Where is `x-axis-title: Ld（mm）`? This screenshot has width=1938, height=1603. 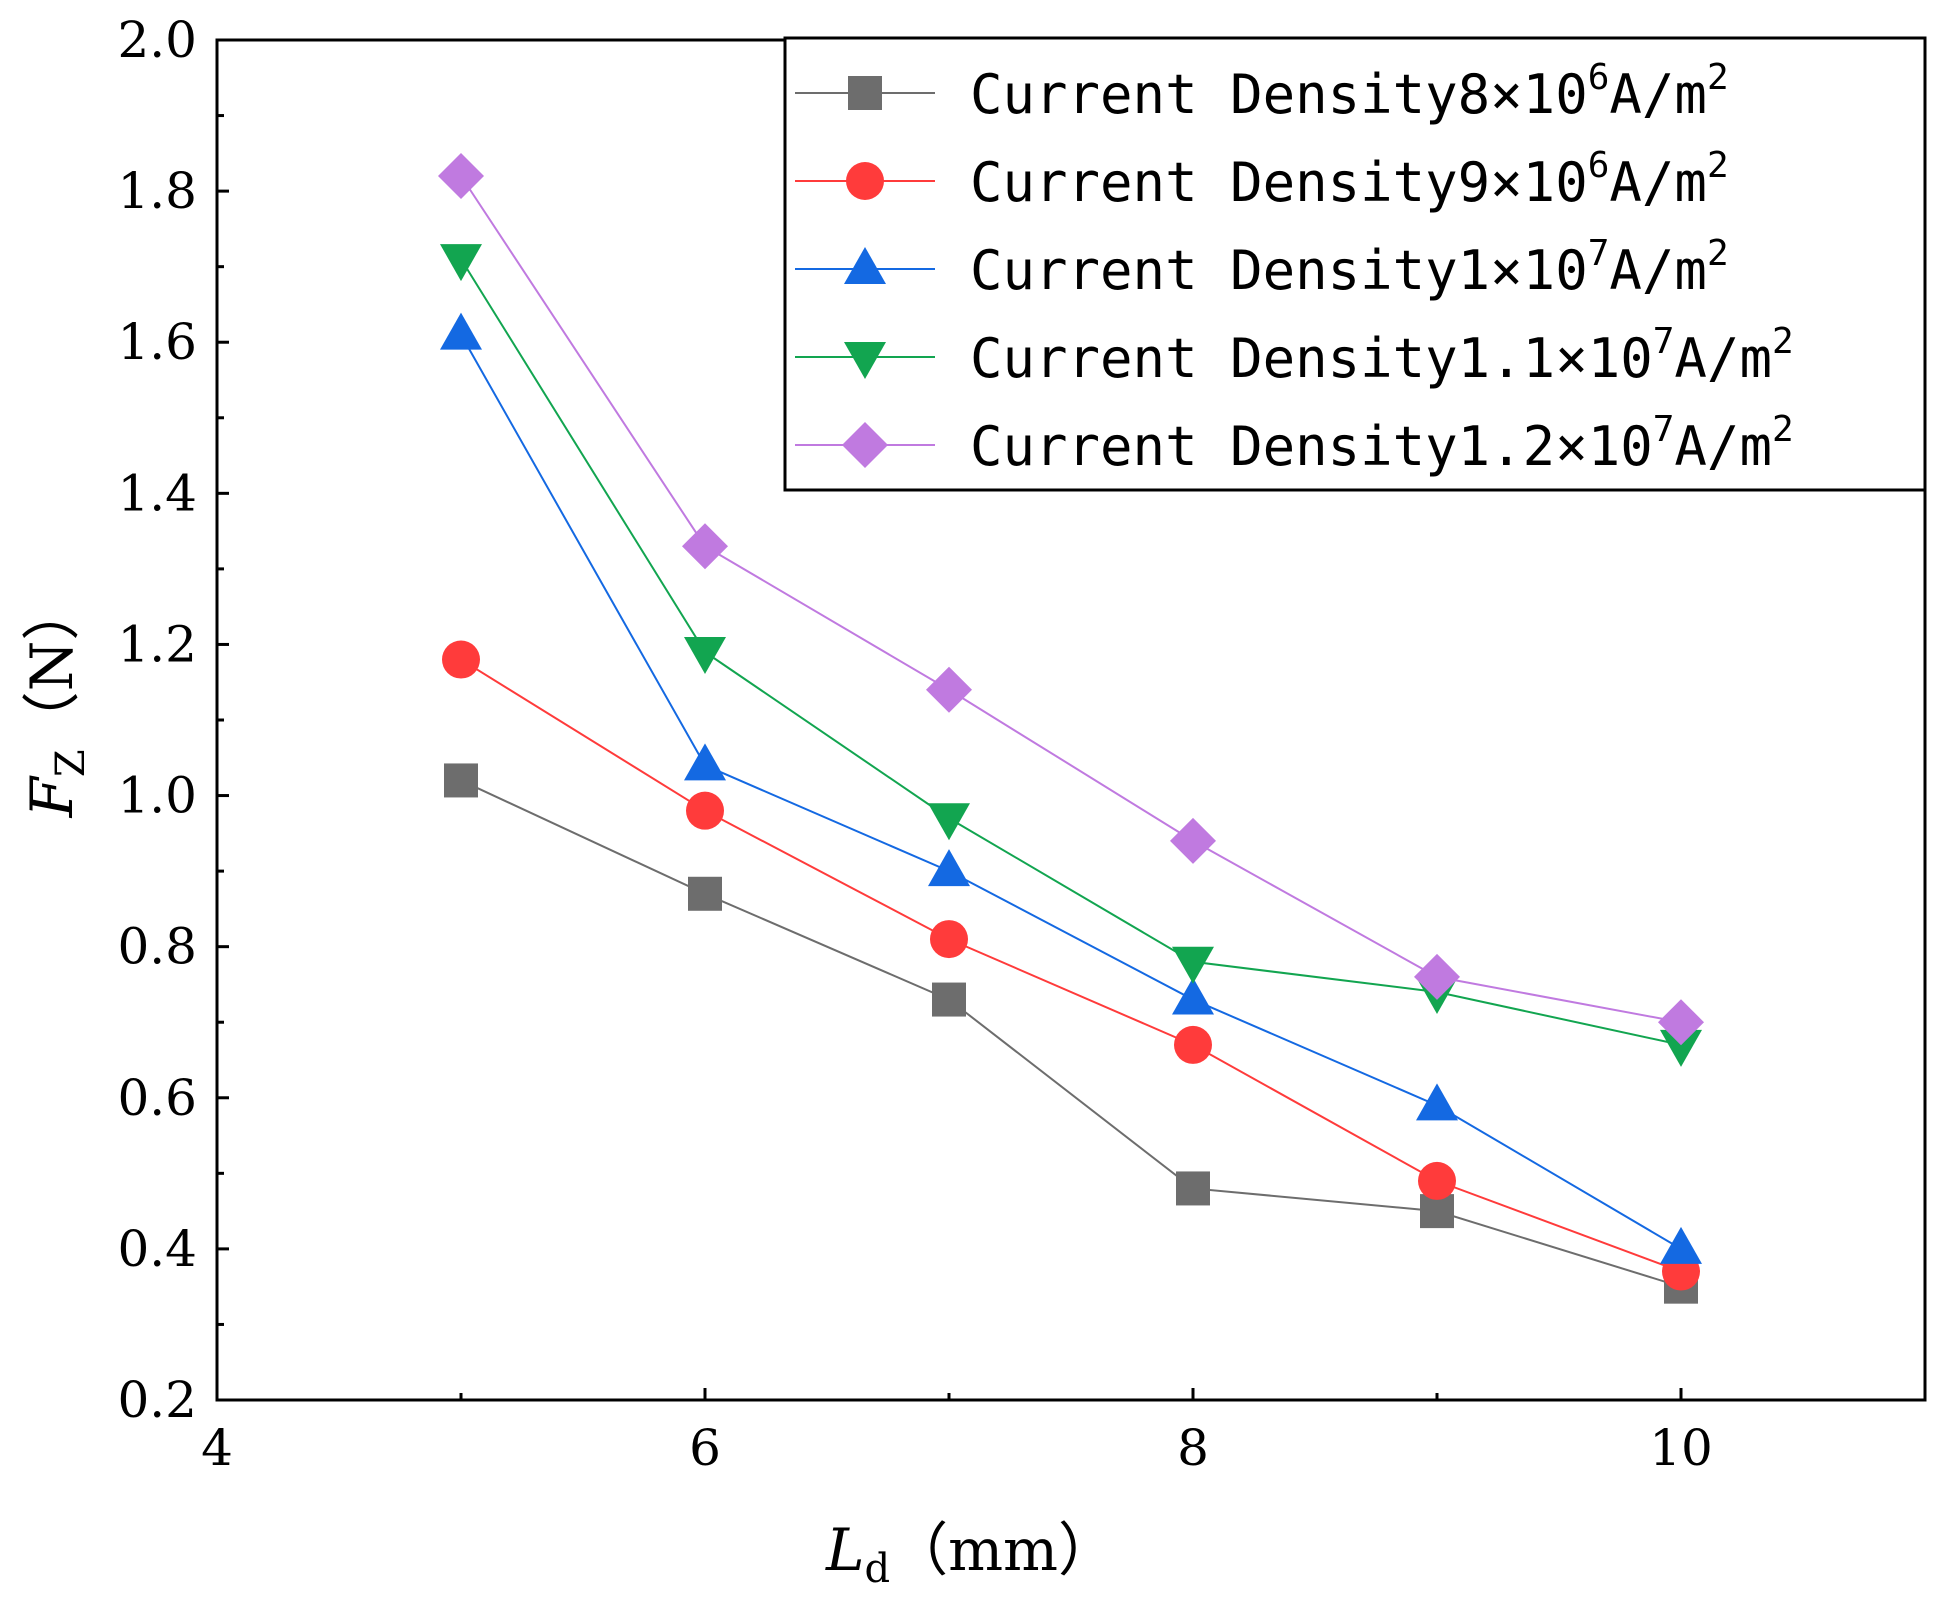 x-axis-title: Ld（mm） is located at coordinates (970, 1554).